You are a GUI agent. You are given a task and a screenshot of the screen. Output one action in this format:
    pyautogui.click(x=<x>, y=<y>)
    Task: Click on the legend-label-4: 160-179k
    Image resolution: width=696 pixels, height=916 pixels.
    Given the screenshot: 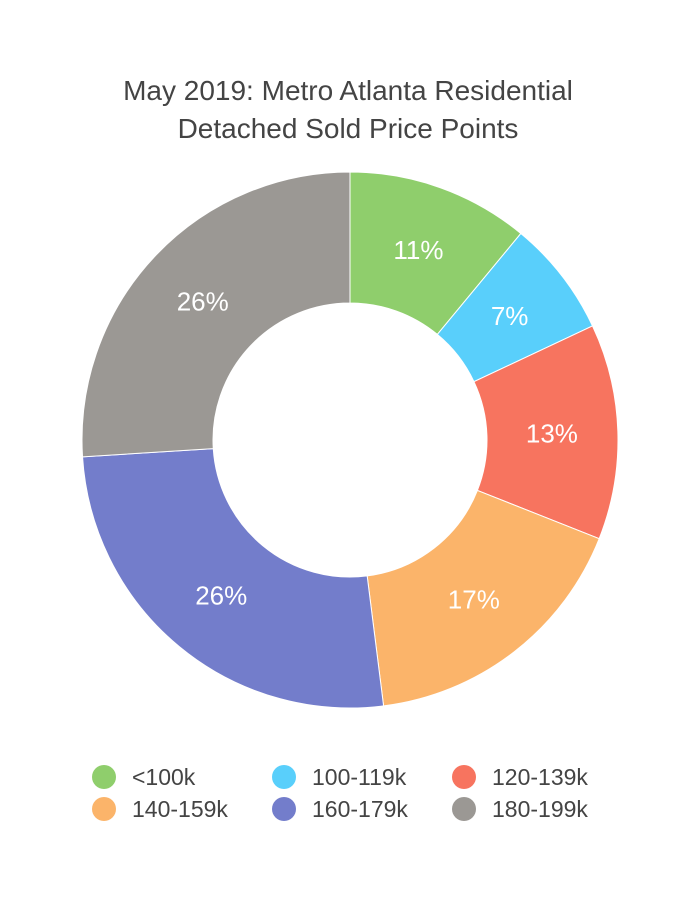 What is the action you would take?
    pyautogui.click(x=360, y=808)
    